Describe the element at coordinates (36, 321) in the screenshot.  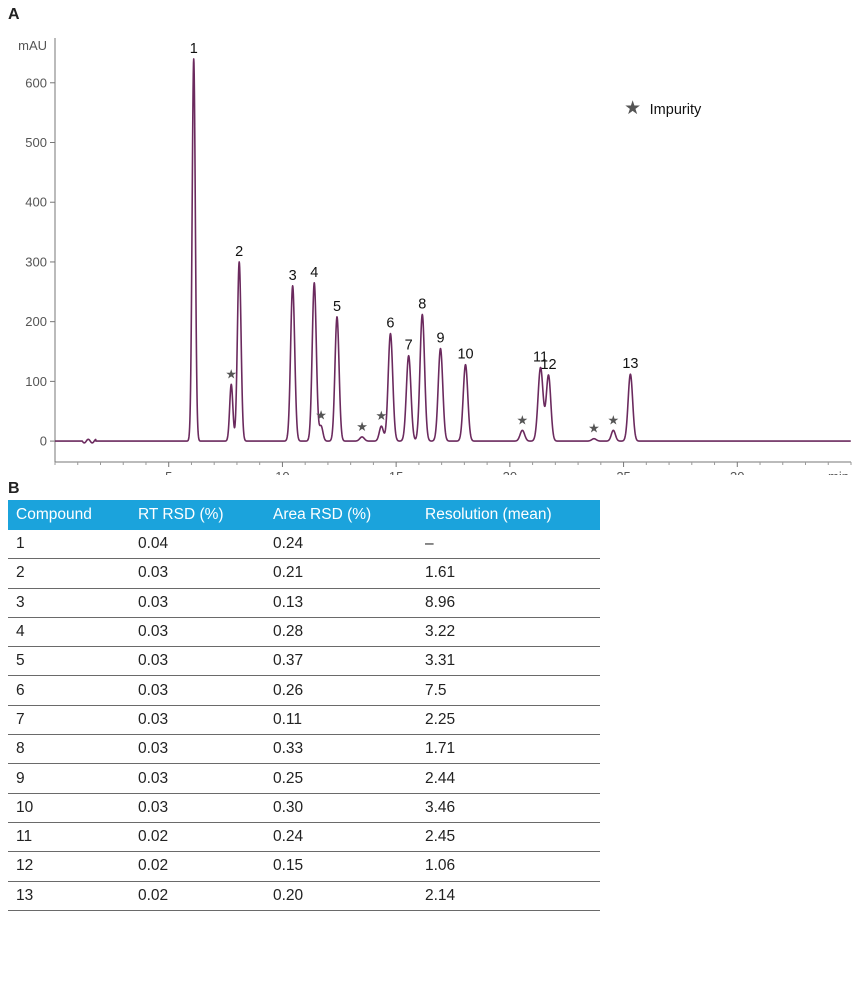
I see `y-tick-label: 200` at that location.